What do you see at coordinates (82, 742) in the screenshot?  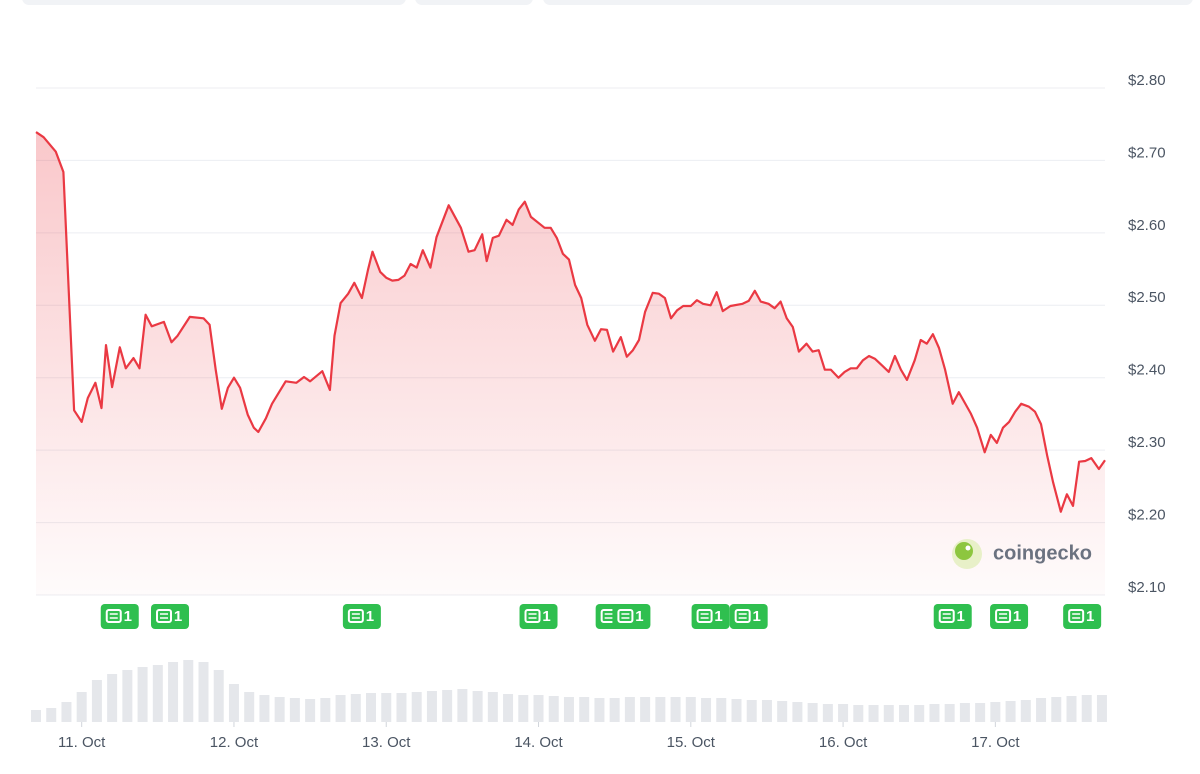 I see `x-tick-label: 11. Oct` at bounding box center [82, 742].